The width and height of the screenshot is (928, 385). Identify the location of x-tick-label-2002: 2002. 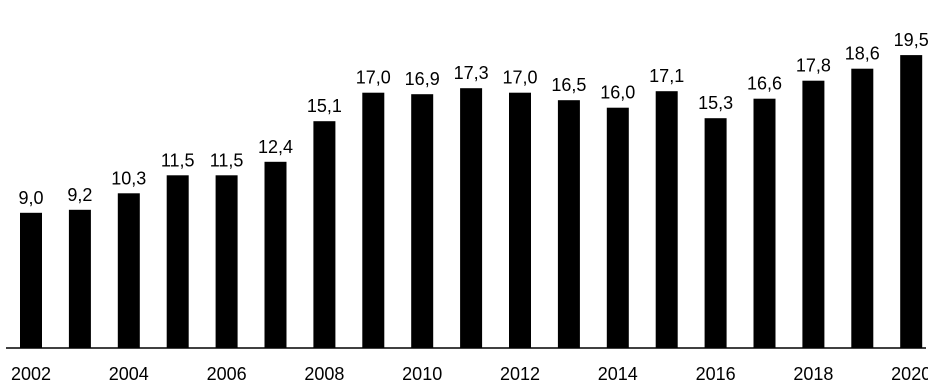
(31, 374).